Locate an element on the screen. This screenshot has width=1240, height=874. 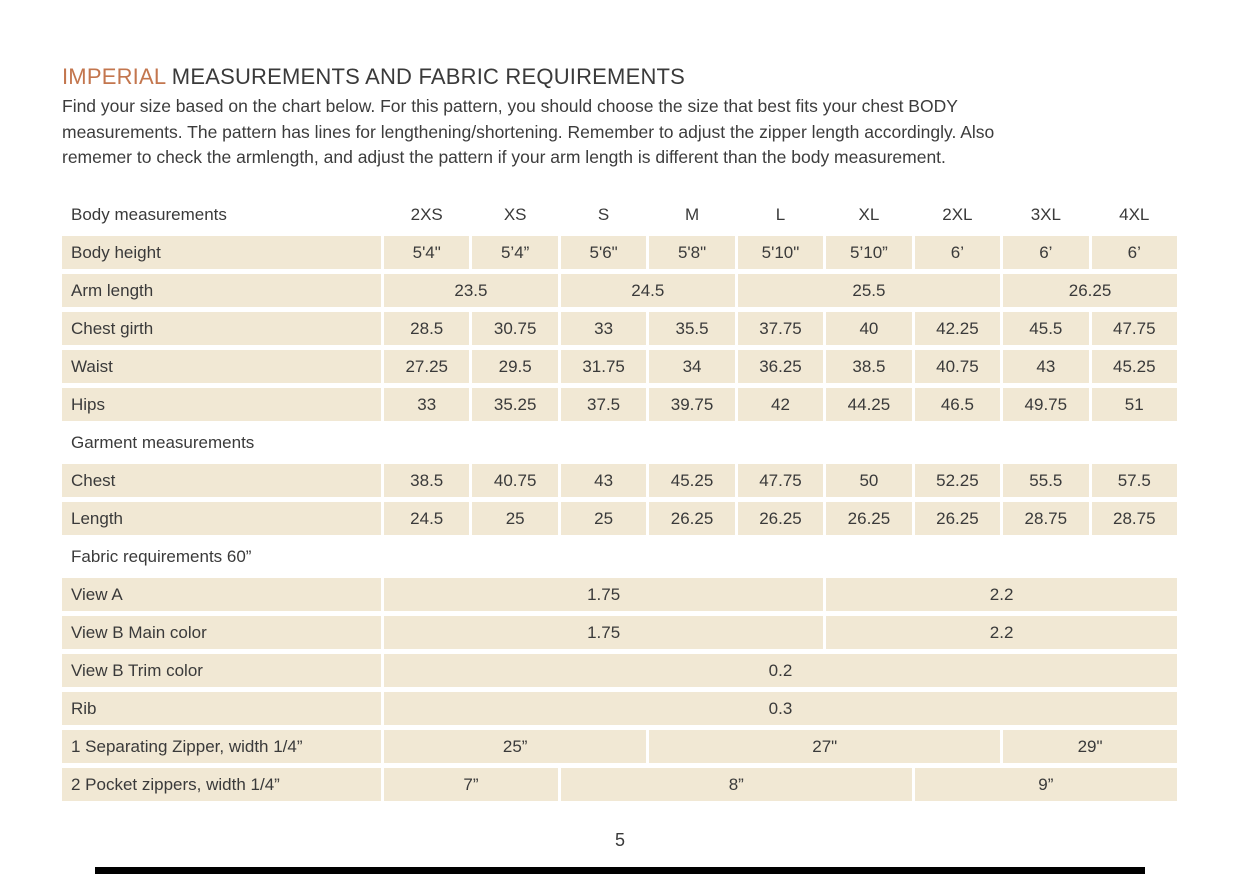
table-cell: 57.5 is located at coordinates (1134, 480).